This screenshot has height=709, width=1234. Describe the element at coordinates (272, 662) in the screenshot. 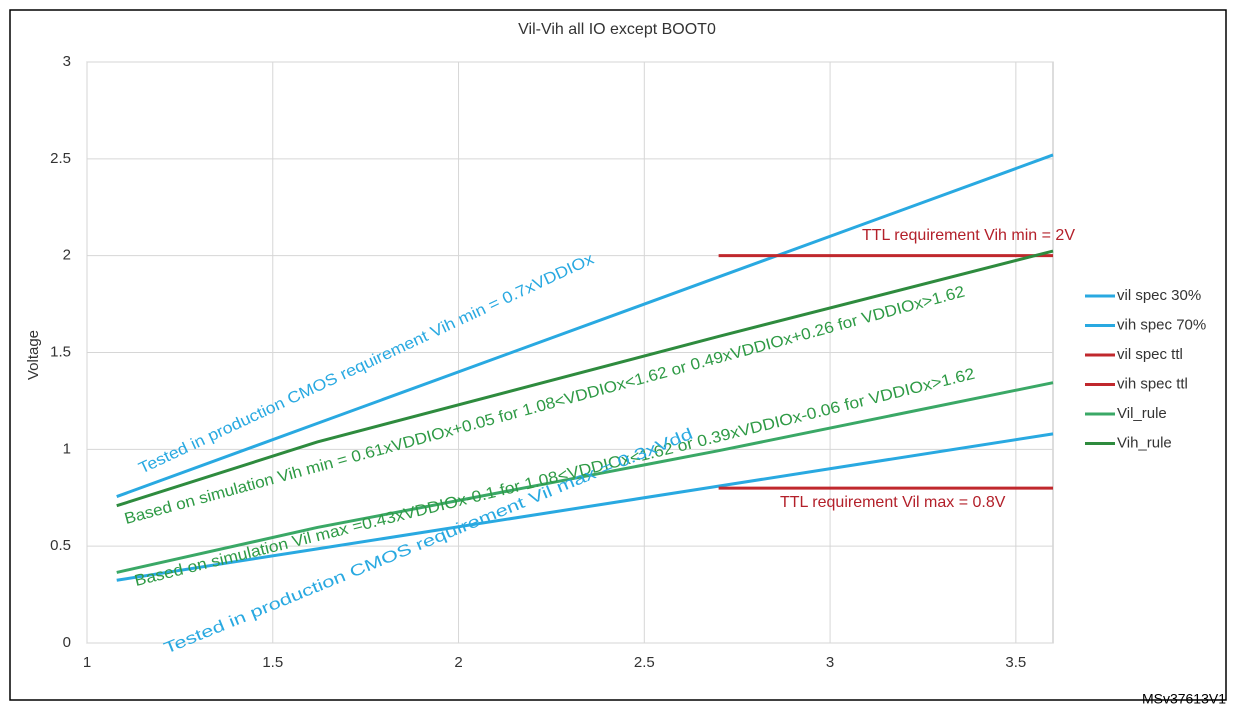

I see `x-tick-label: 1.5` at that location.